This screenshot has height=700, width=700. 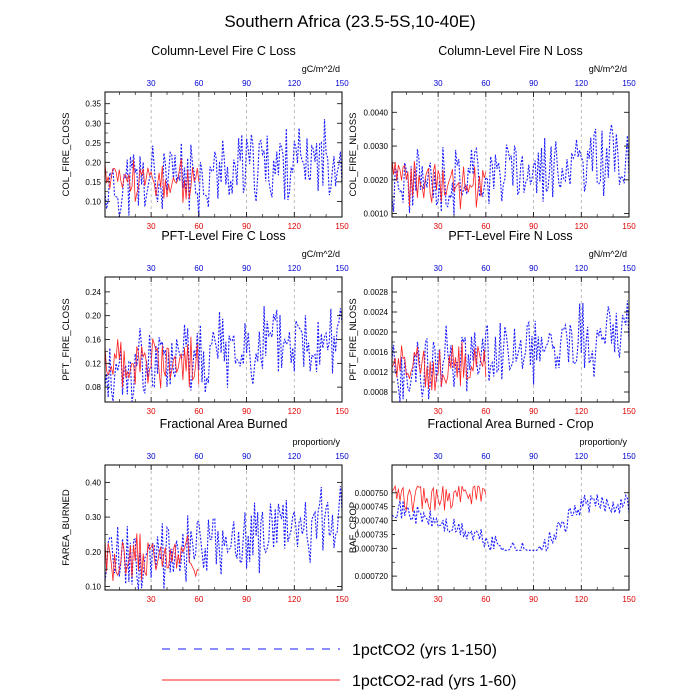 What do you see at coordinates (376, 312) in the screenshot?
I see `y-tick-label: 0.0024` at bounding box center [376, 312].